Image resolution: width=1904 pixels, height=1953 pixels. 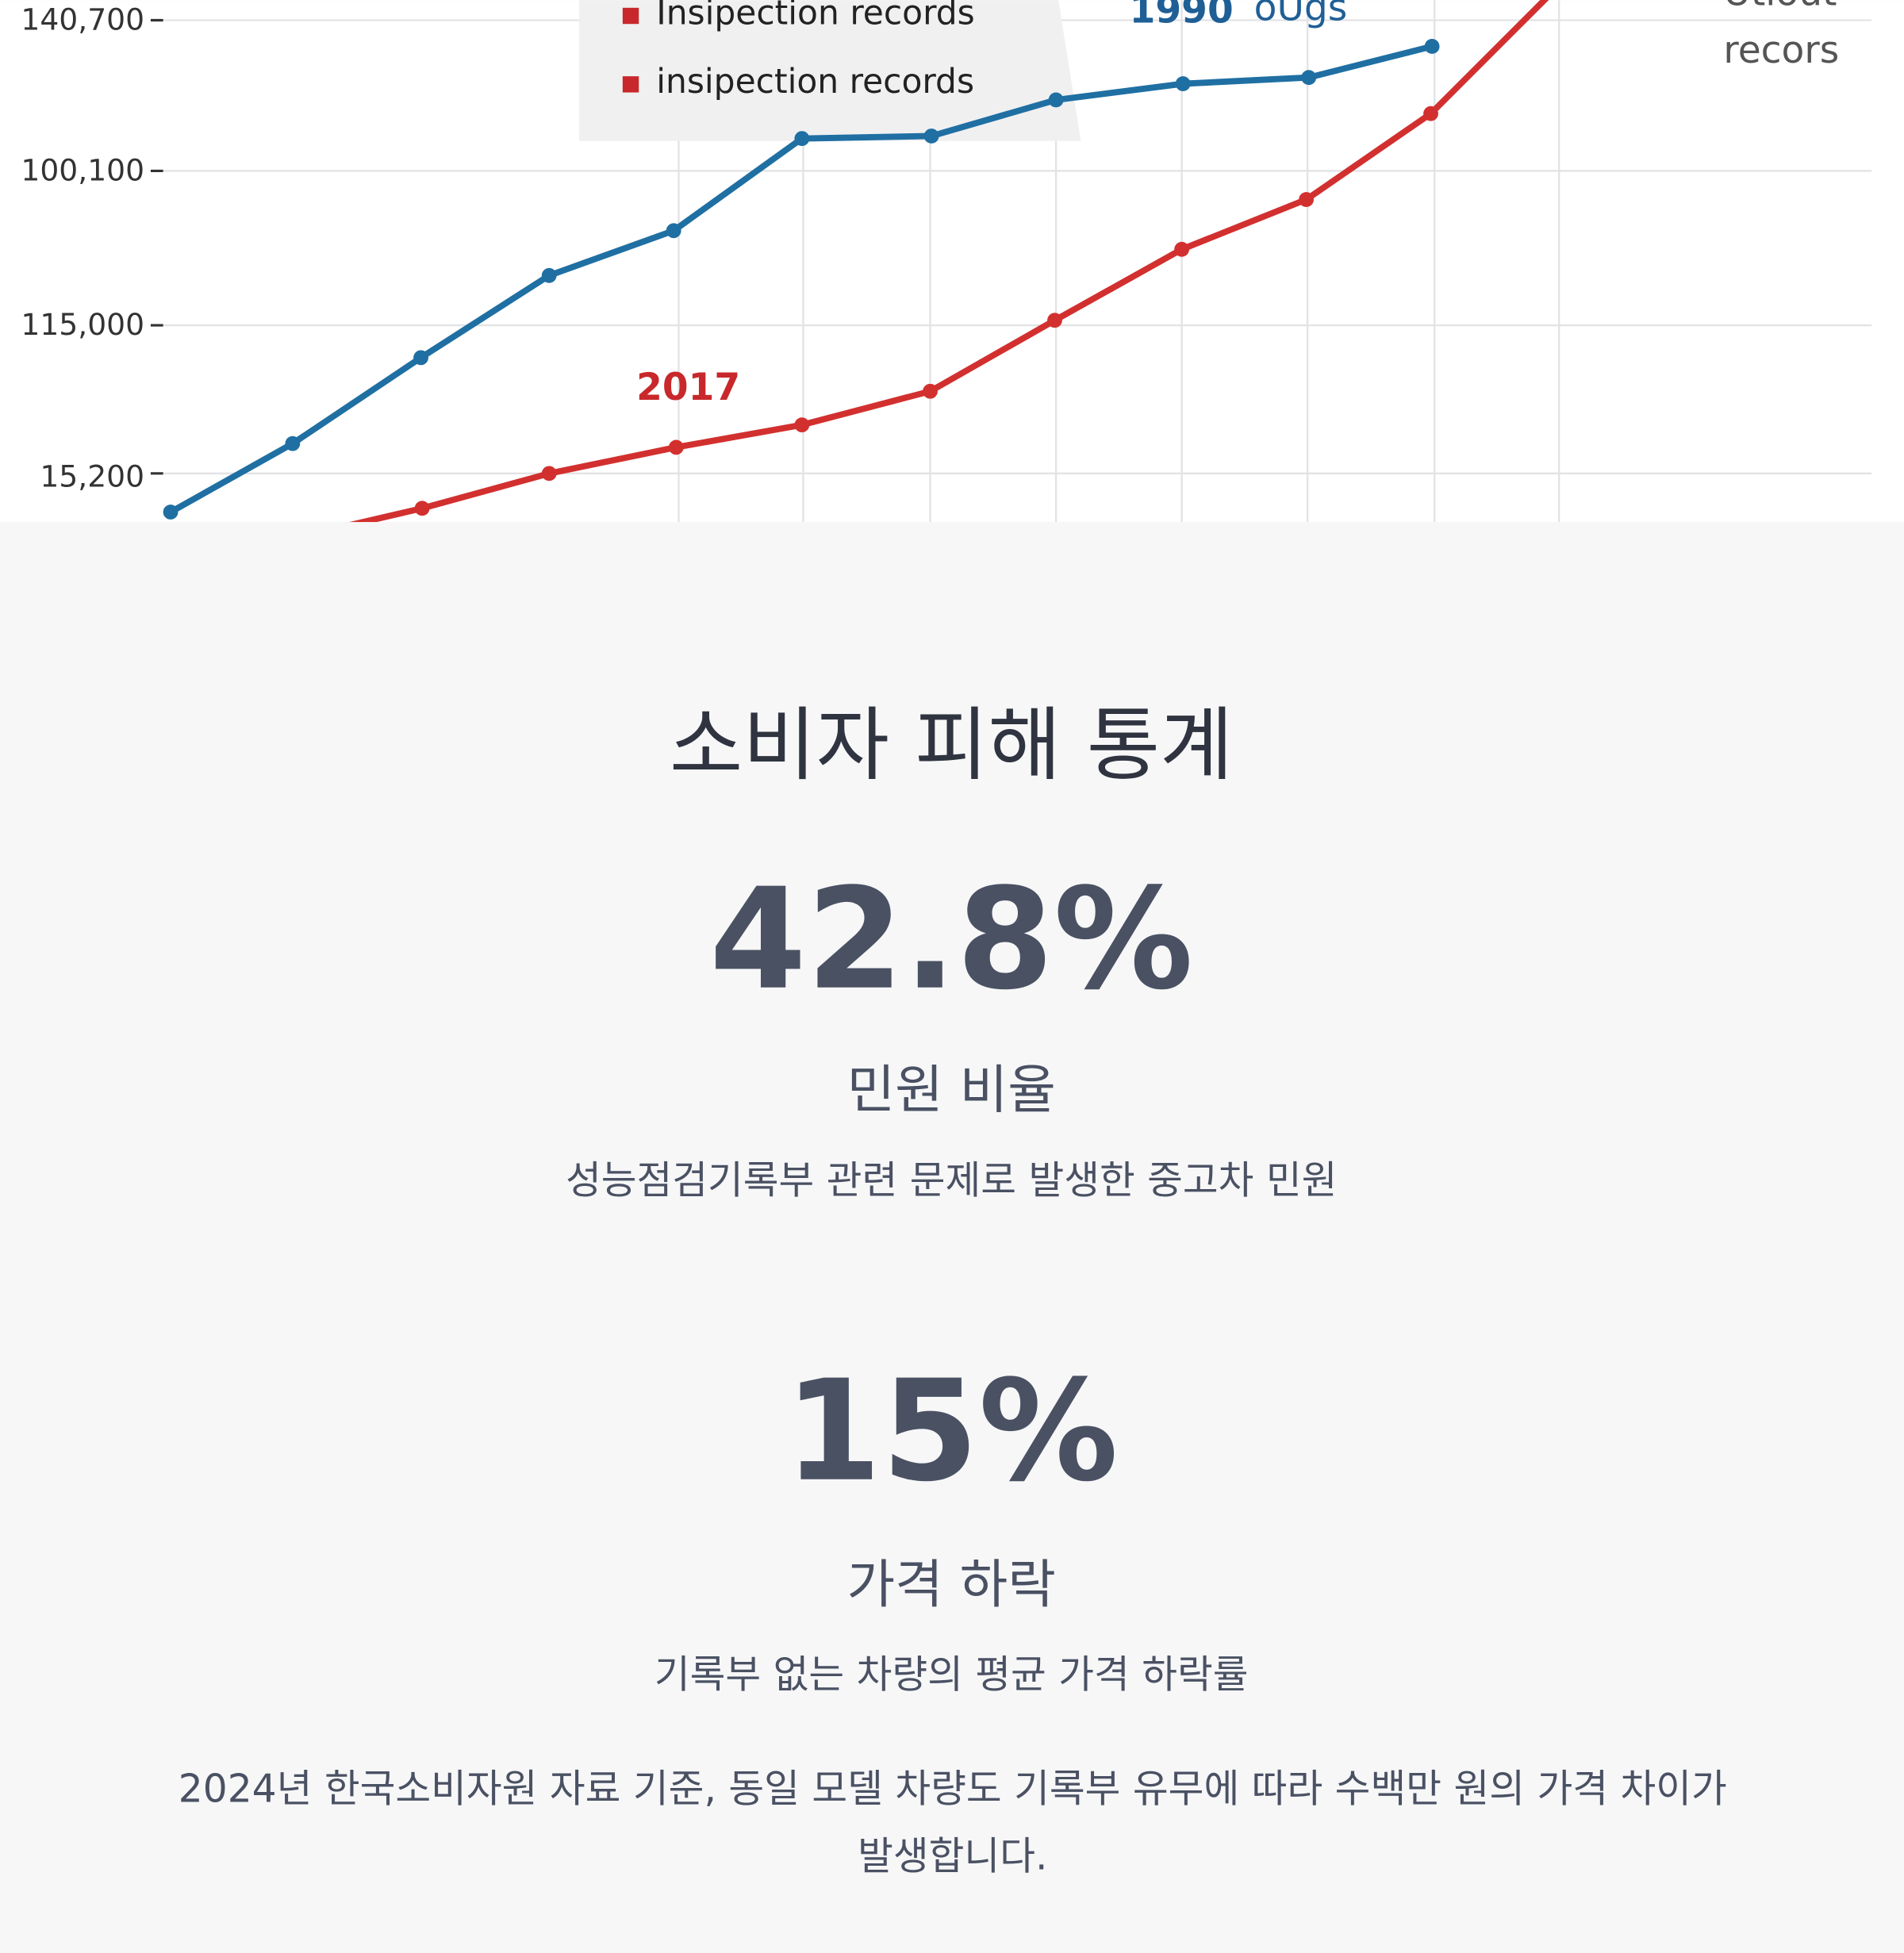 I want to click on stat-label: 가격 하락, so click(x=951, y=1584).